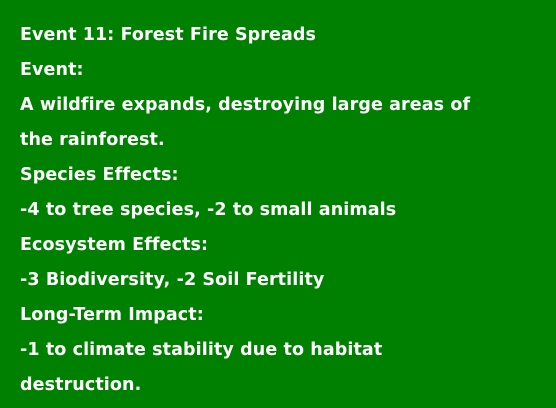 This screenshot has height=408, width=556. Describe the element at coordinates (114, 245) in the screenshot. I see `ecosystem-effects-label: Ecosystem Effects:` at that location.